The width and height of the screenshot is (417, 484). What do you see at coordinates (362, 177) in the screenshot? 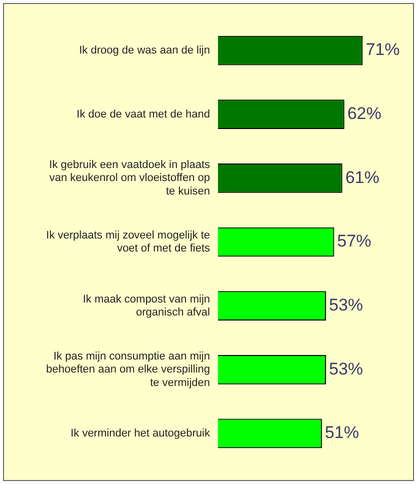
I see `data-label: 61%` at bounding box center [362, 177].